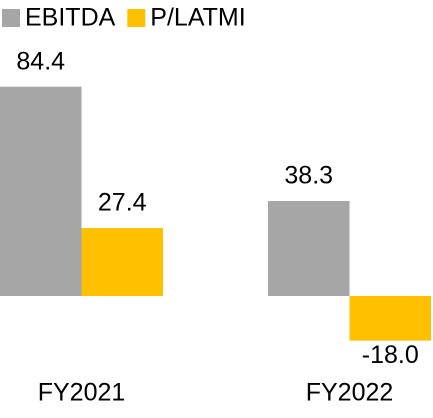 Image resolution: width=433 pixels, height=418 pixels. What do you see at coordinates (70, 18) in the screenshot?
I see `legend-label: EBITDA` at bounding box center [70, 18].